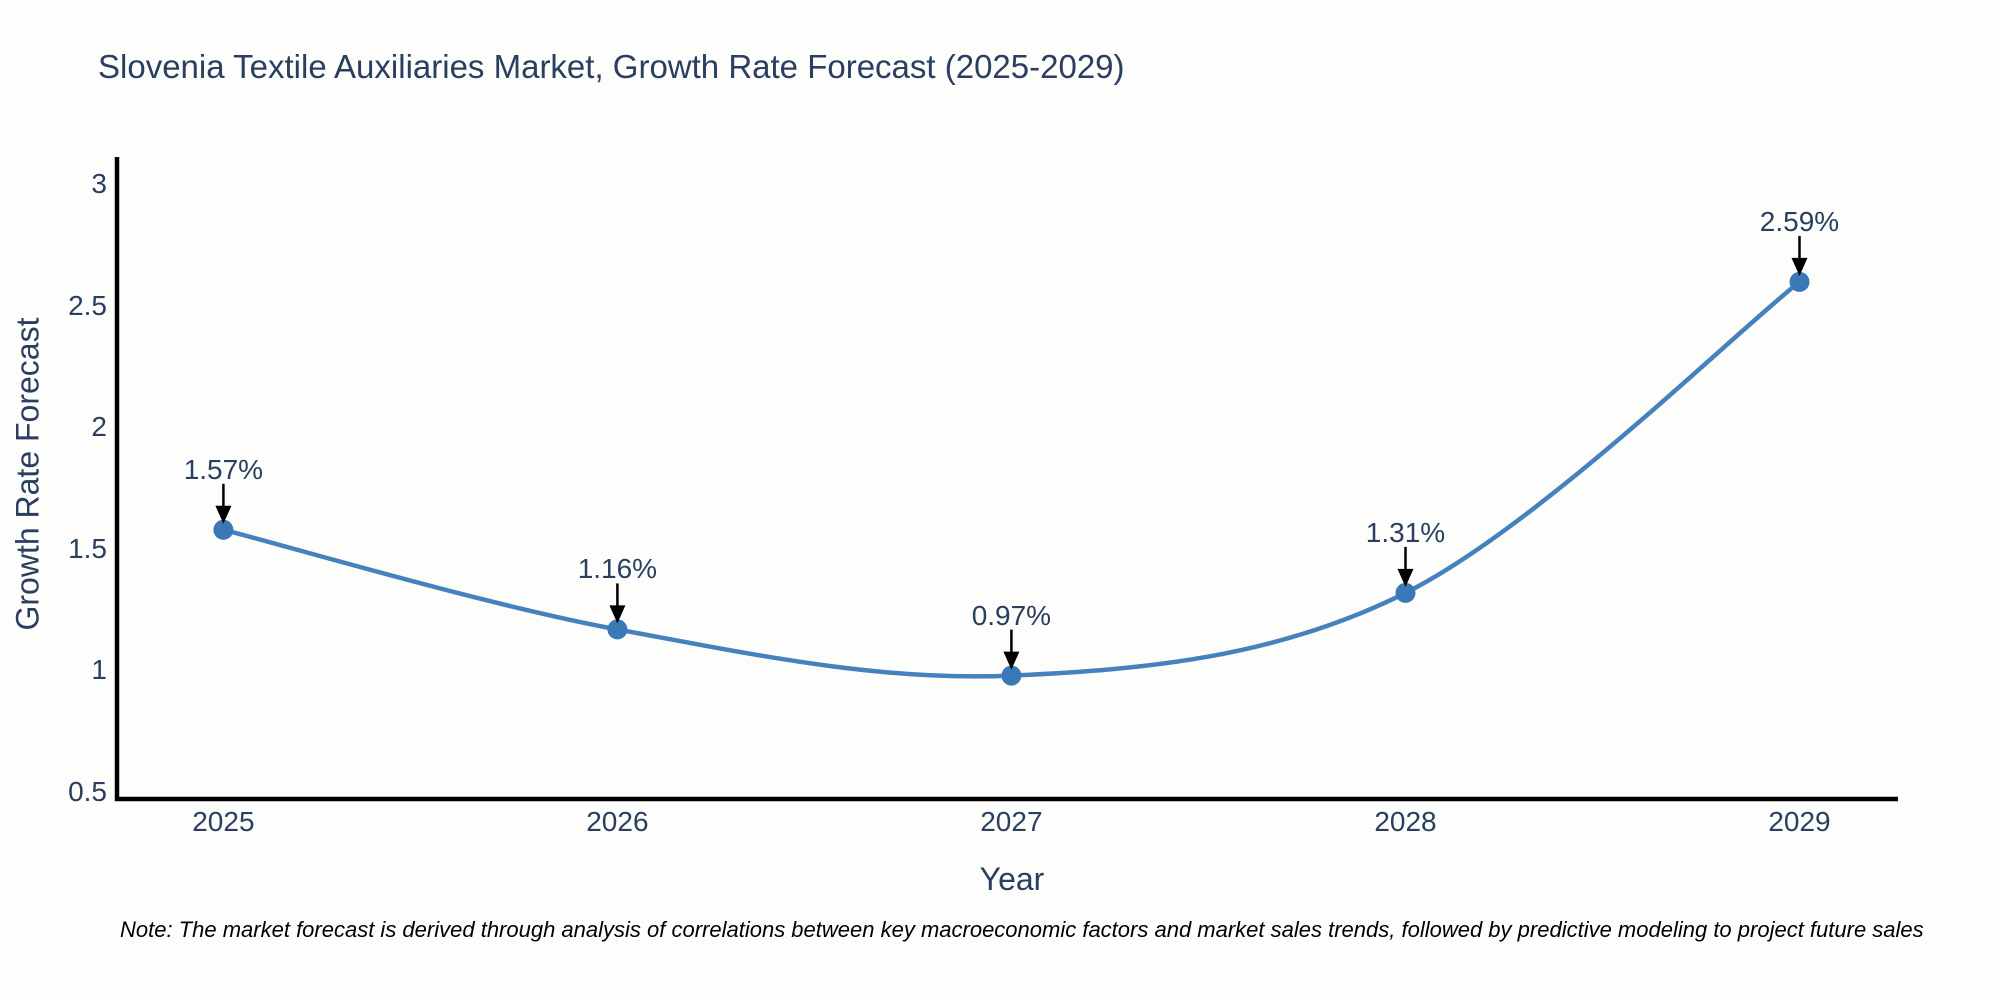 This screenshot has height=1000, width=2000. Describe the element at coordinates (1799, 821) in the screenshot. I see `x-tick-label: 2029` at that location.